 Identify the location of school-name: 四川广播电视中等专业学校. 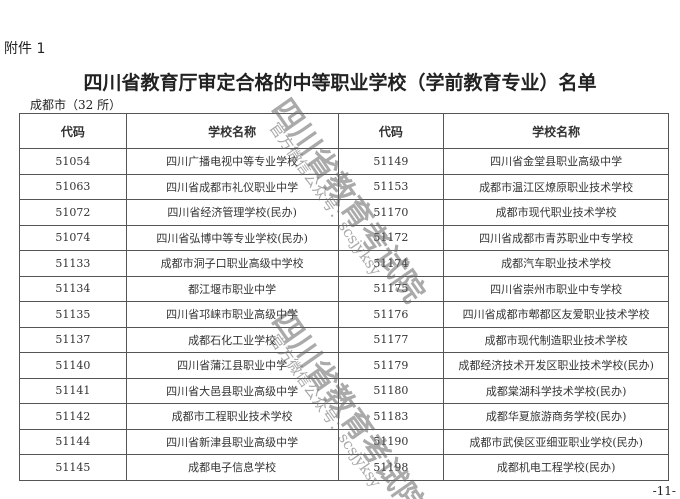
(232, 161).